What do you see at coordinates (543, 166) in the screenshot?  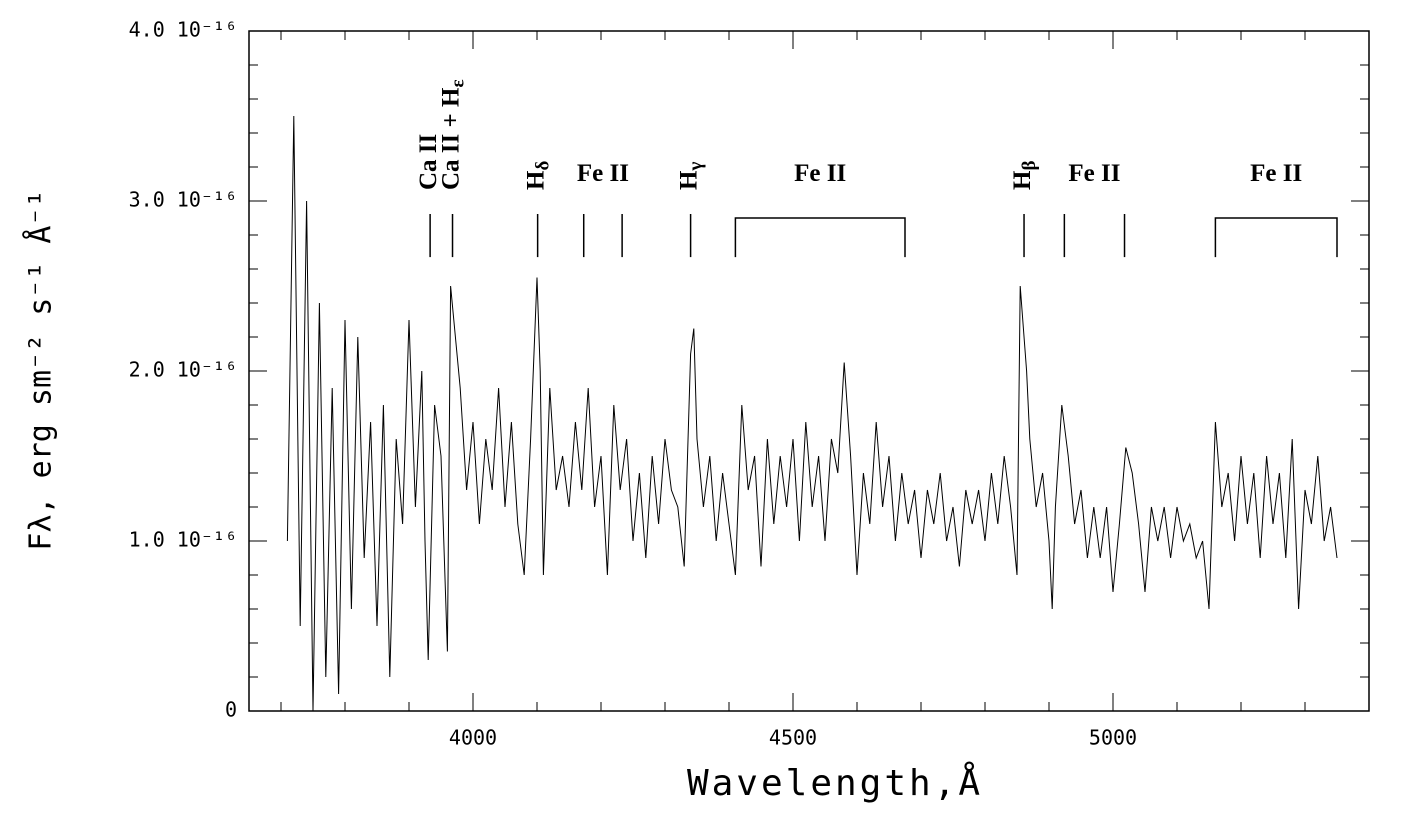 I see `annotation-subscript: δ` at bounding box center [543, 166].